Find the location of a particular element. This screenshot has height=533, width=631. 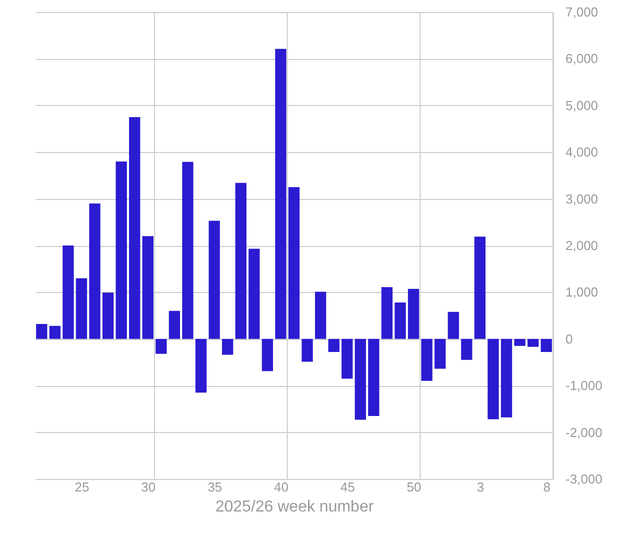

y-tick-label: 0 is located at coordinates (569, 338).